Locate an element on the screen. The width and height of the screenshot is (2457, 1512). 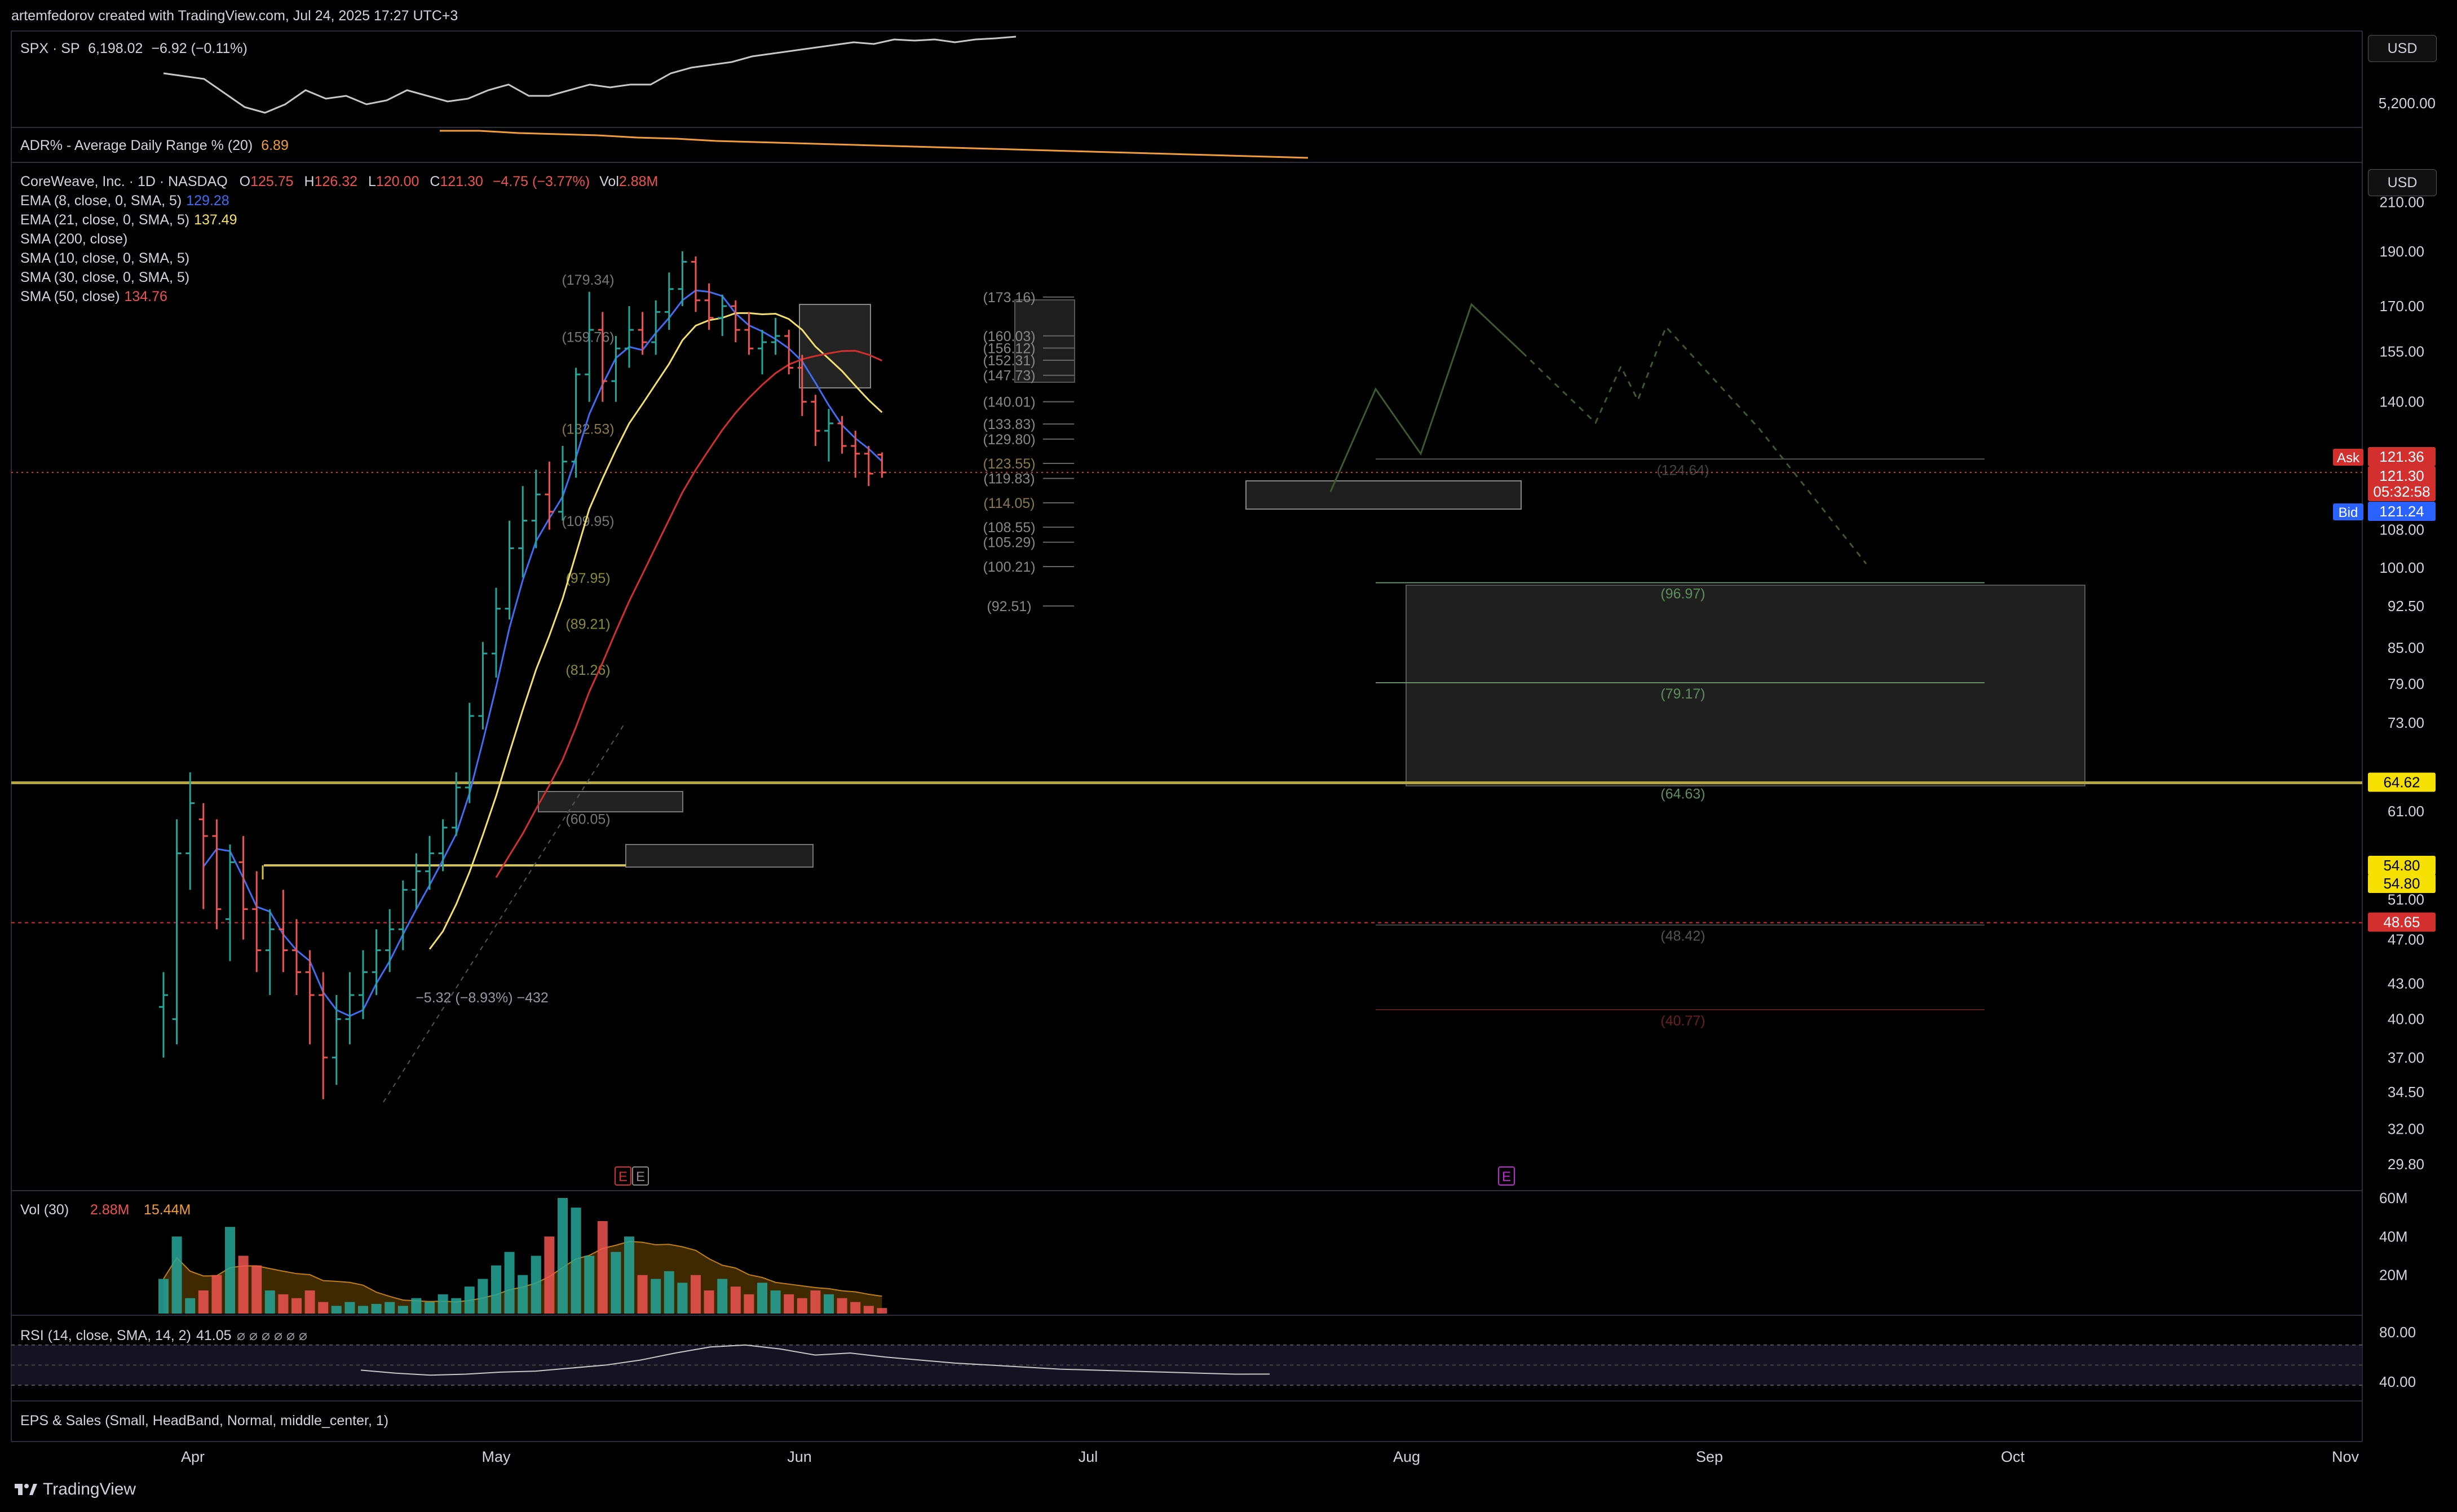
adr-line is located at coordinates (875, 144).